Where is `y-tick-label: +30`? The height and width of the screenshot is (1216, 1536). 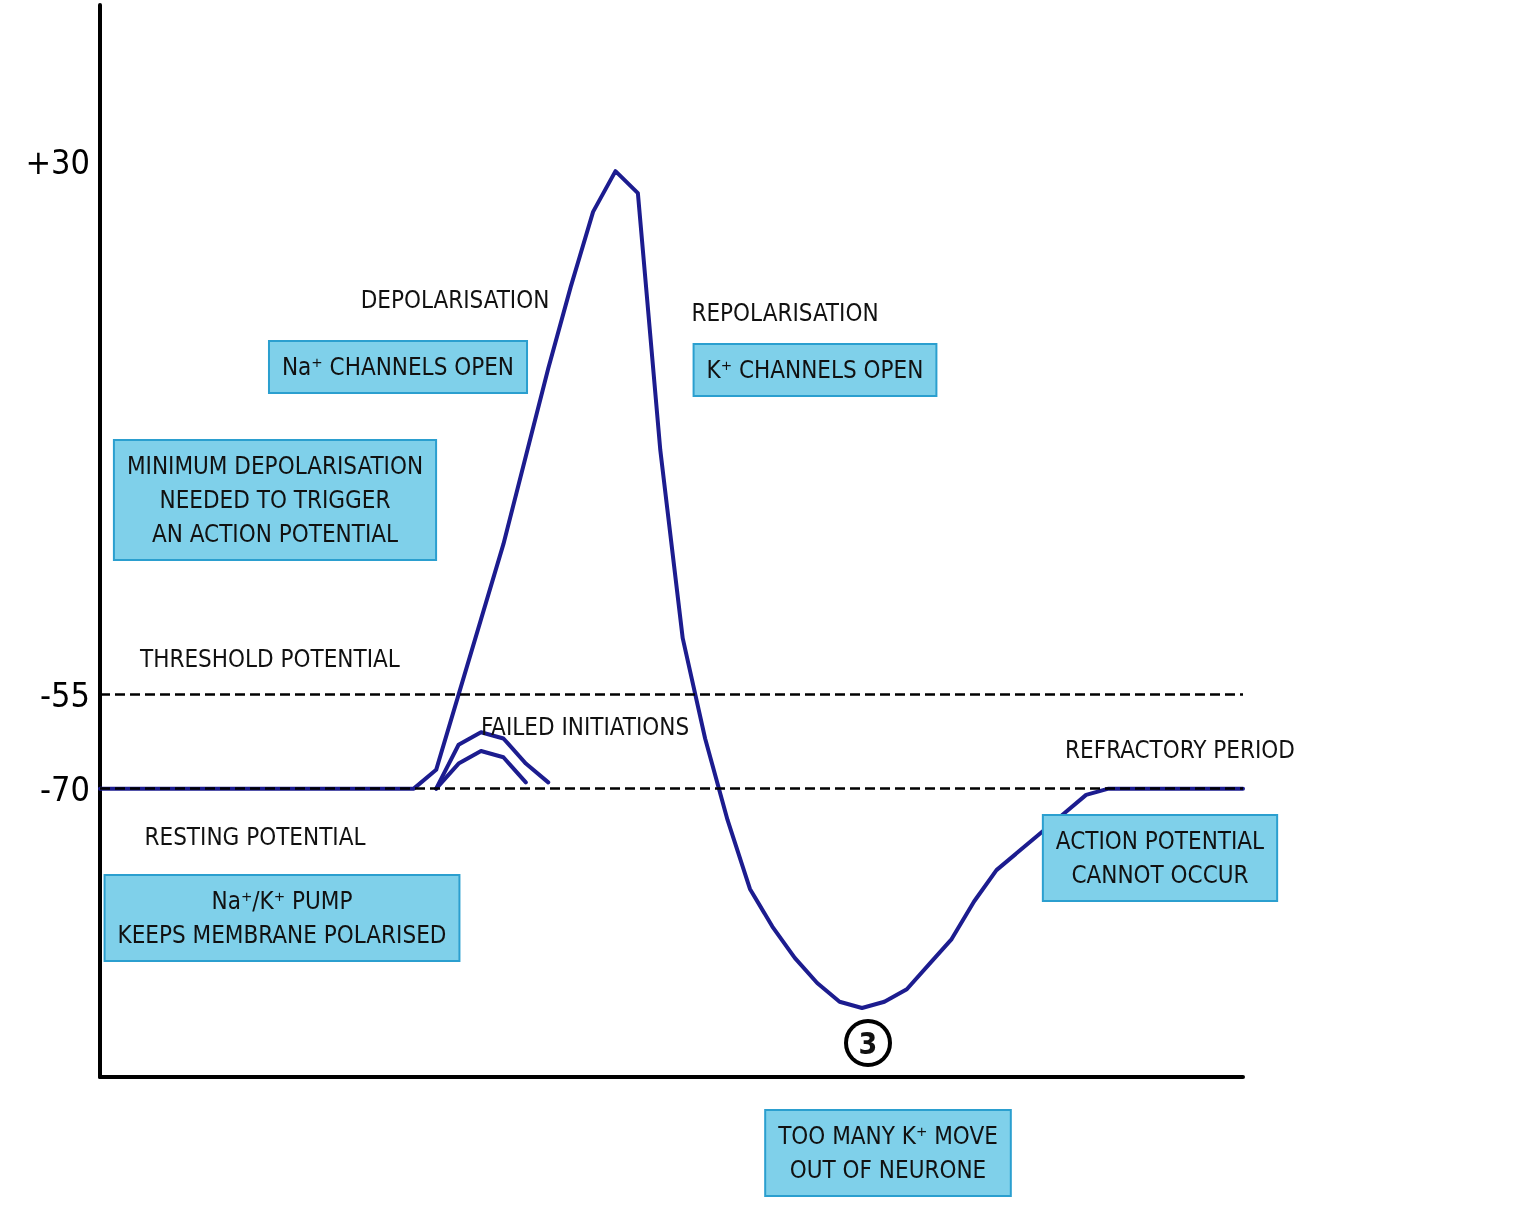
y-tick-label: +30 is located at coordinates (57, 161).